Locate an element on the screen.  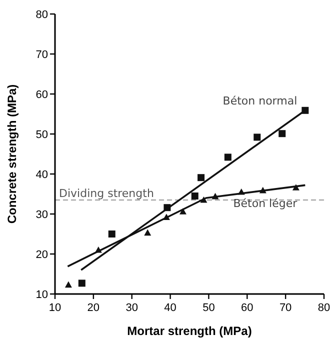
ref-line-label: Dividing strength is located at coordinates (106, 193).